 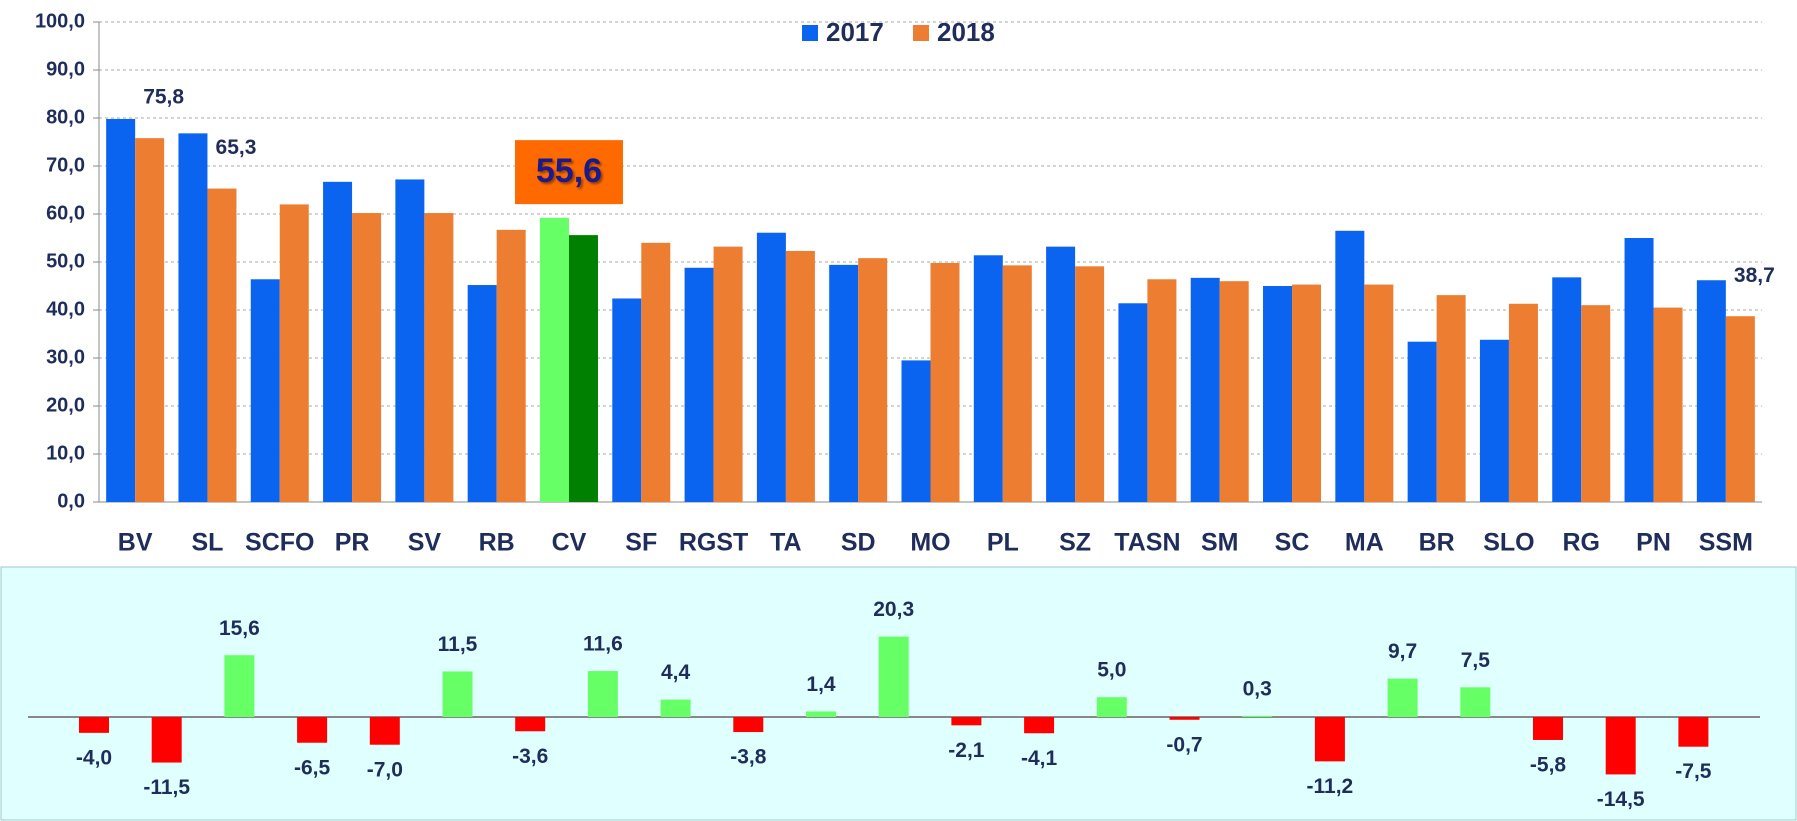 I want to click on value-label: 11,5, so click(x=458, y=644).